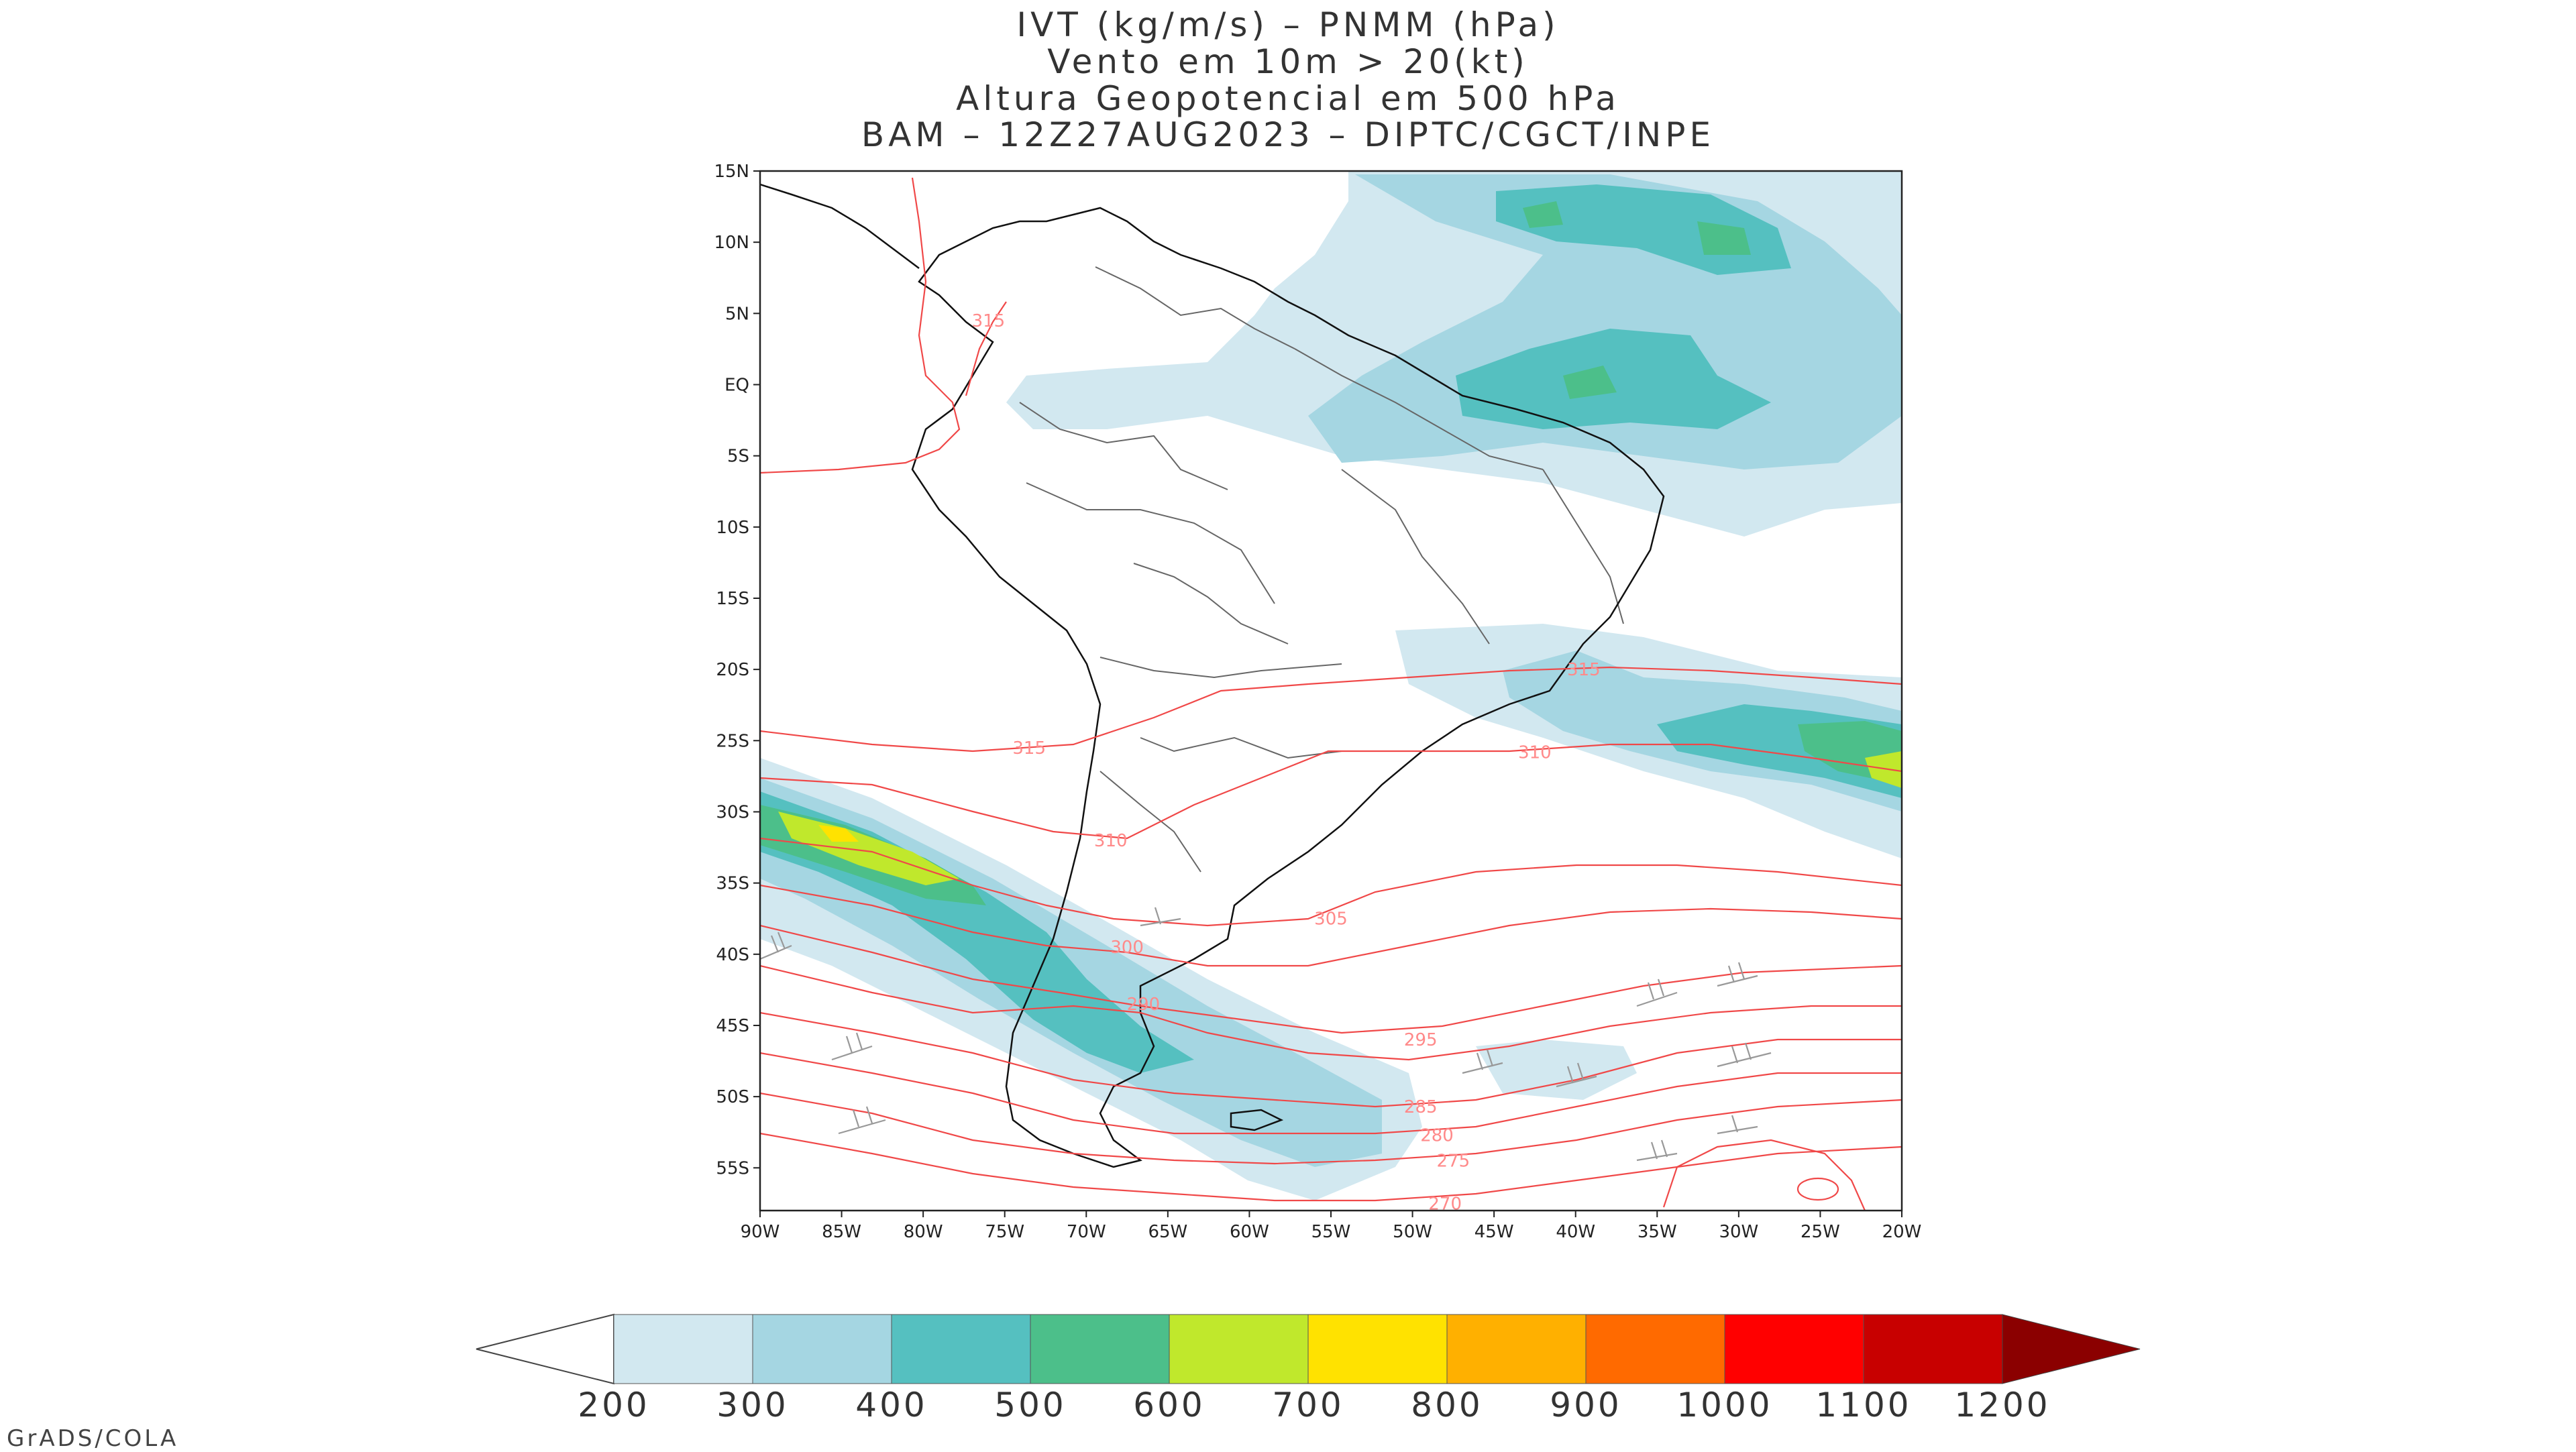 This screenshot has height=1452, width=2576. I want to click on title-line-2: Vento em 10m > 20(kt), so click(1288, 61).